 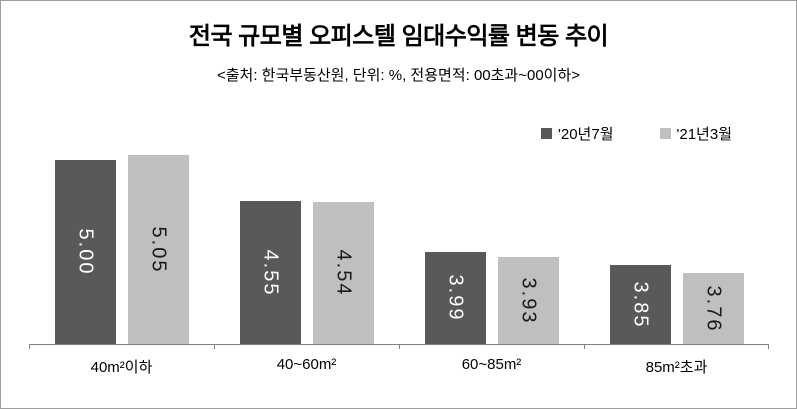 I want to click on bar-value-label: 3.93, so click(x=528, y=300).